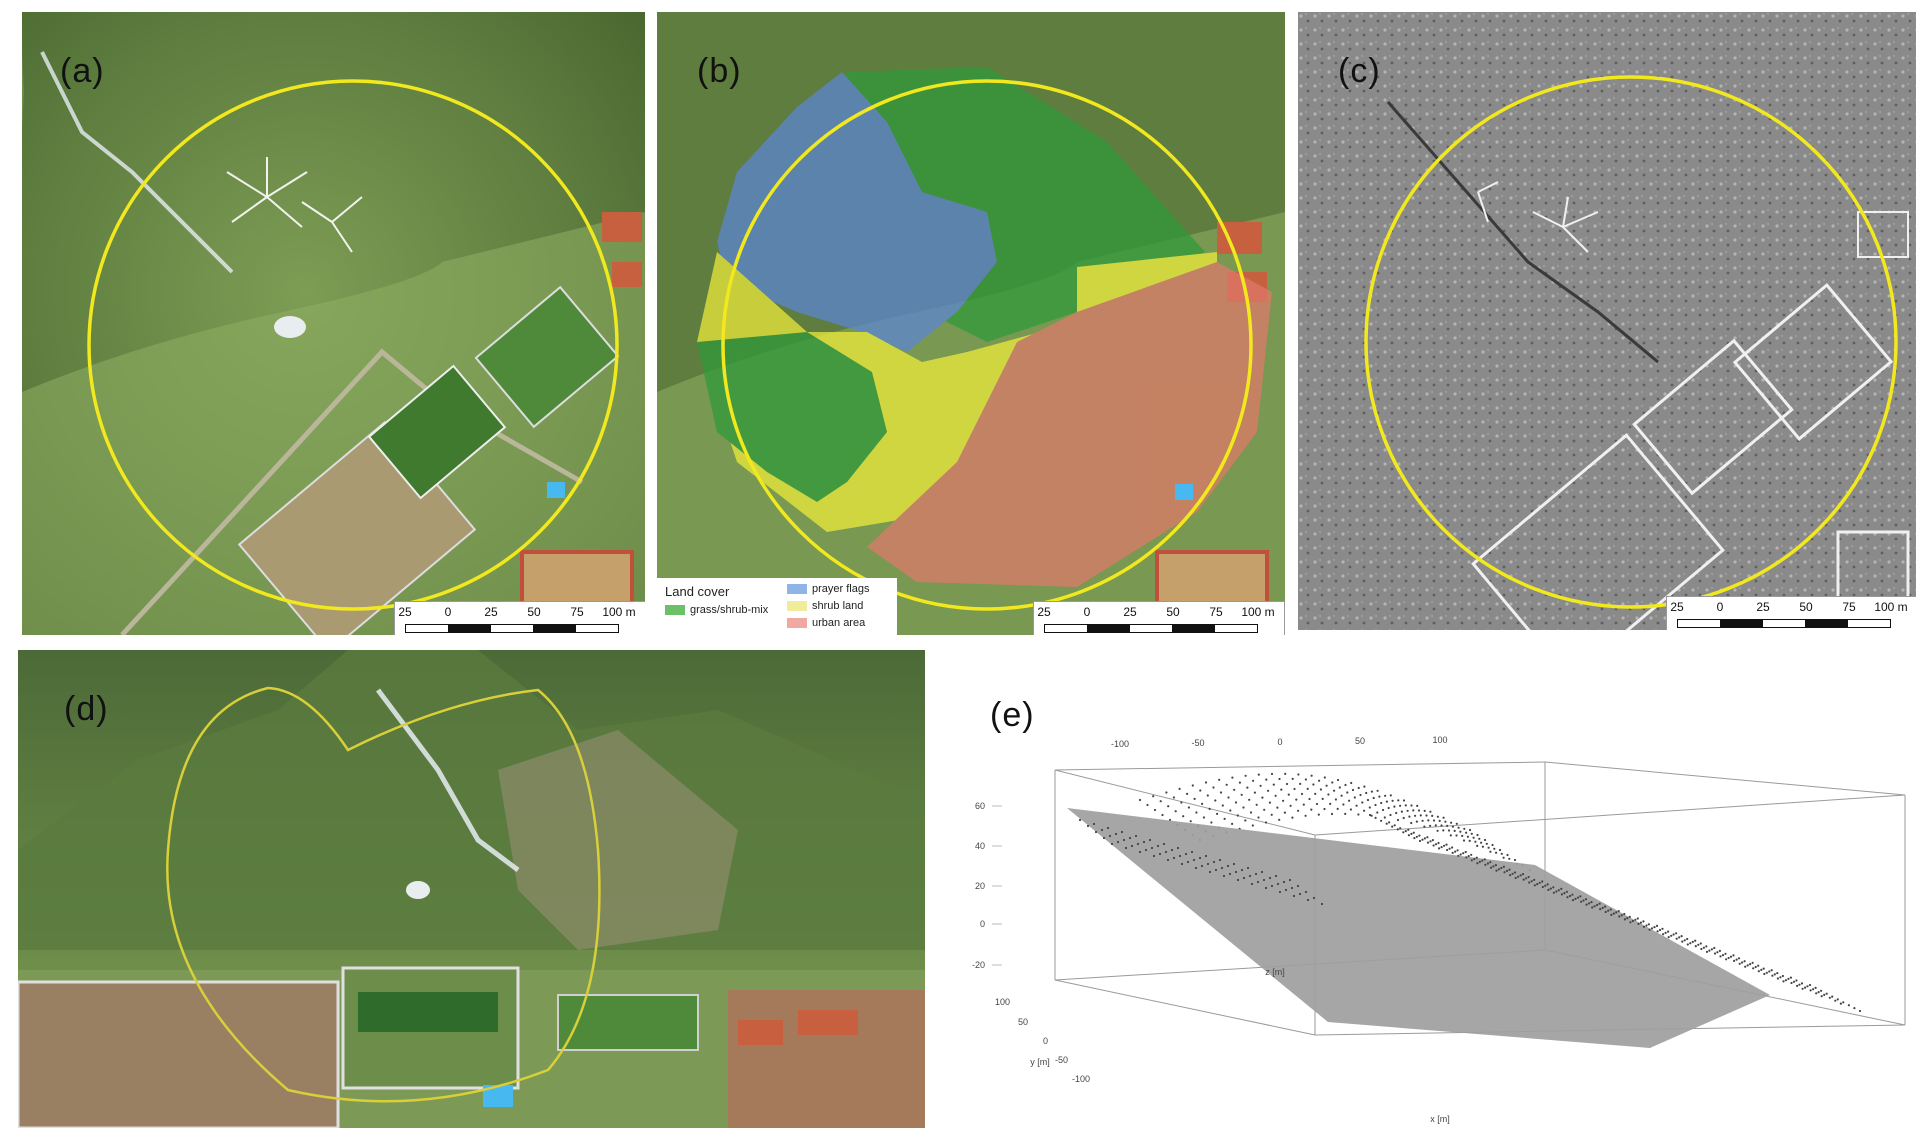 The image size is (1930, 1131). What do you see at coordinates (978, 965) in the screenshot?
I see `z-axis-tick: -20` at bounding box center [978, 965].